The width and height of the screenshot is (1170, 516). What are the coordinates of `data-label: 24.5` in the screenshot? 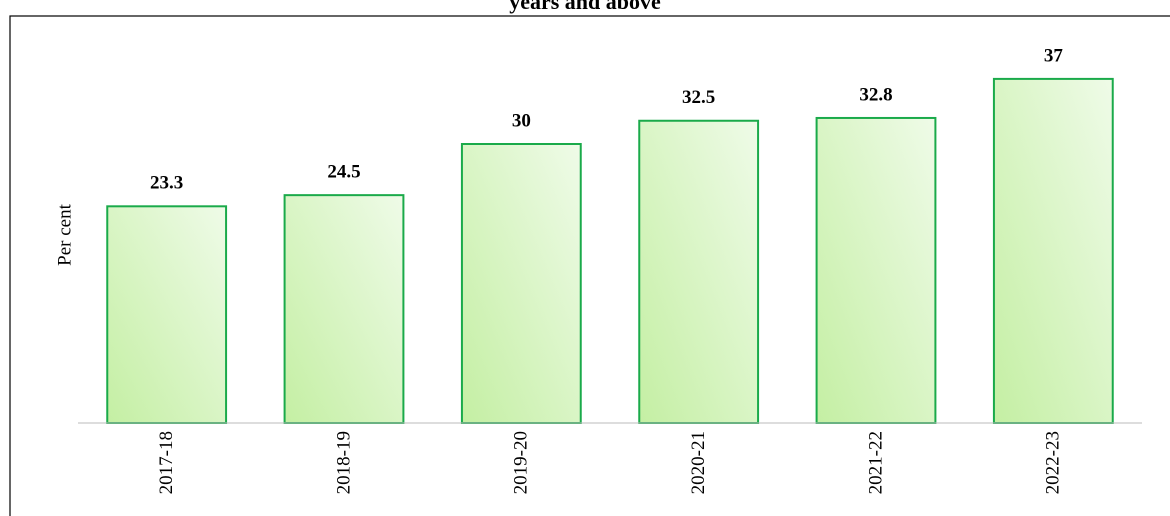 It's located at (343, 172).